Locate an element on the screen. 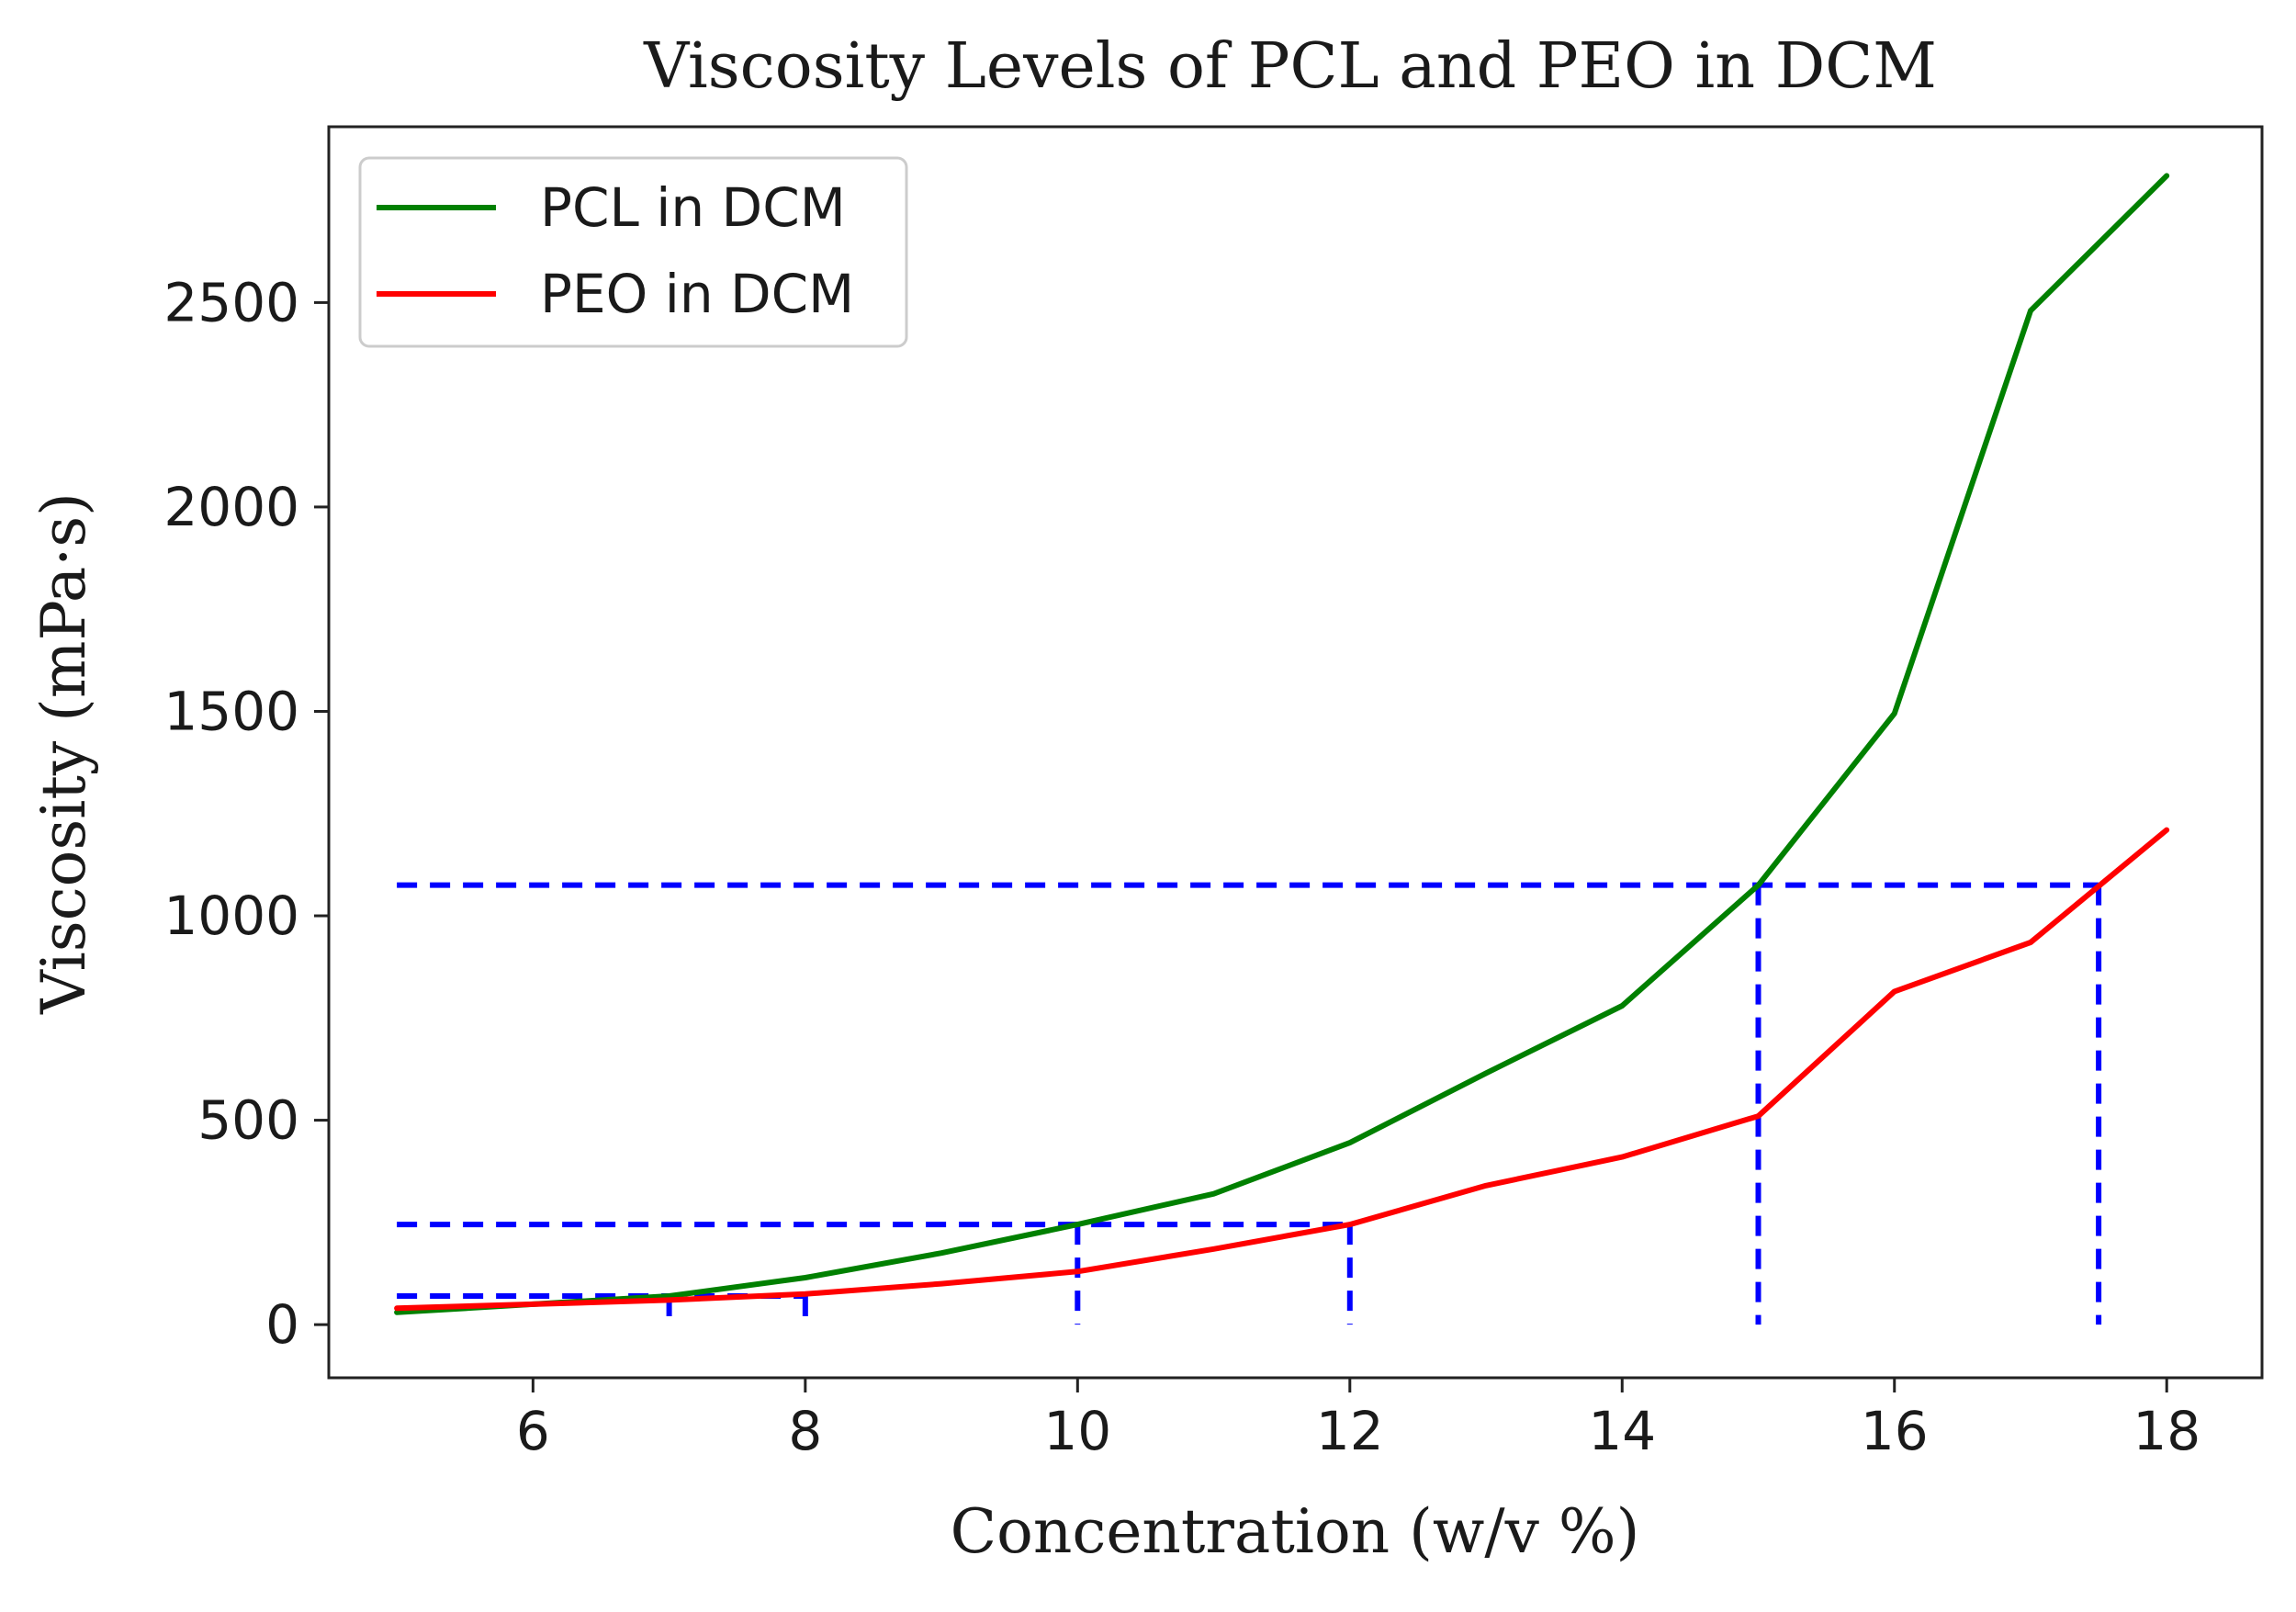 This screenshot has width=2296, height=1612. y-tick-label: 500 is located at coordinates (248, 1120).